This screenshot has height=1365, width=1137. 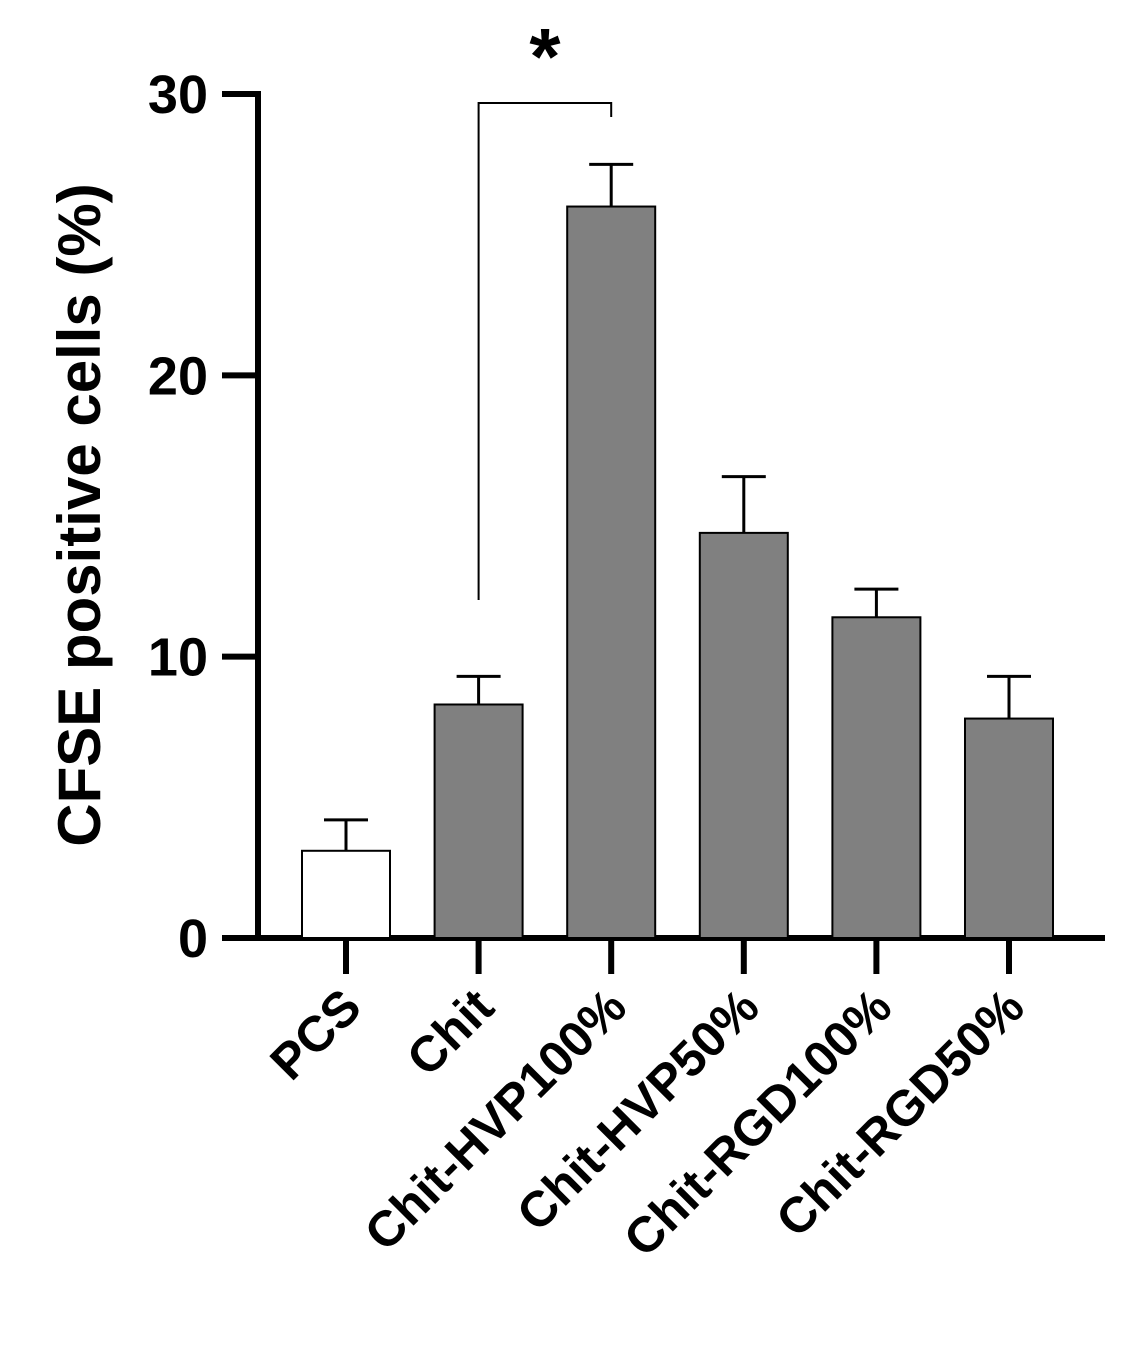 I want to click on bar-chit-hvp50-, so click(x=743, y=735).